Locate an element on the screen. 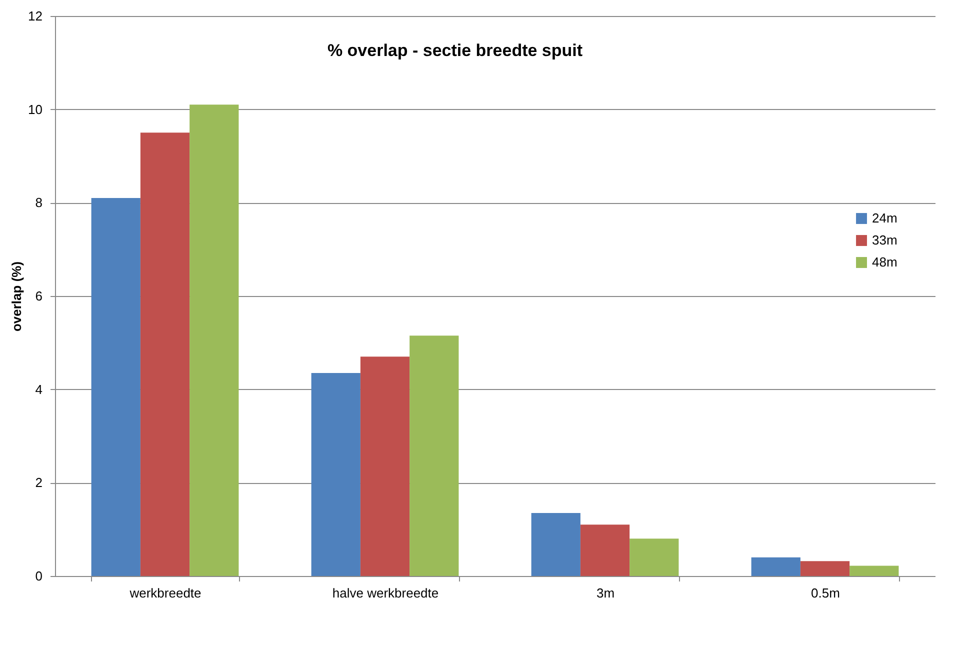 Image resolution: width=976 pixels, height=646 pixels. x-tick-label: 3m is located at coordinates (605, 593).